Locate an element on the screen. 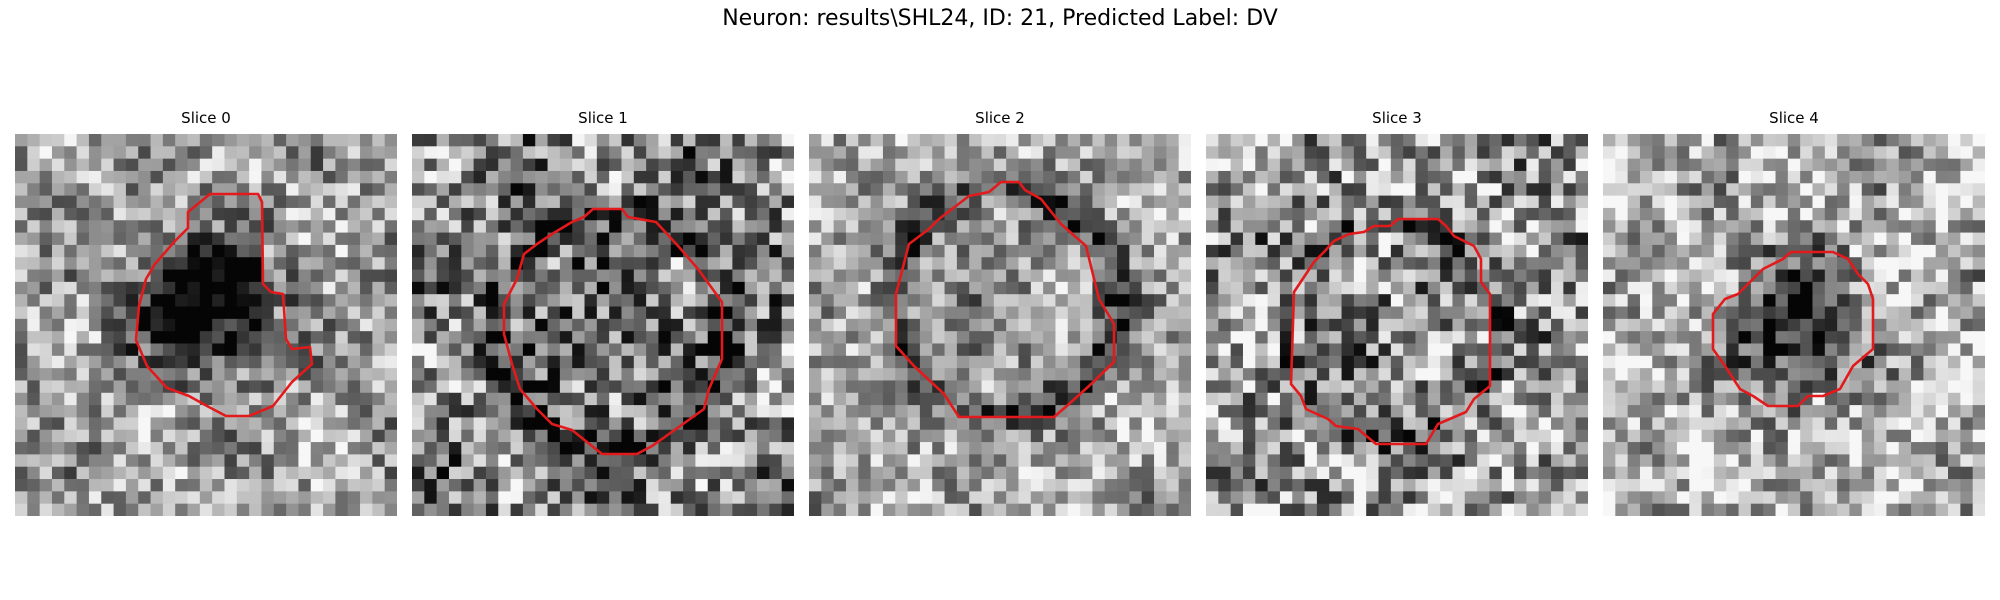  slice-panel-0: Slice 0 is located at coordinates (206, 316).